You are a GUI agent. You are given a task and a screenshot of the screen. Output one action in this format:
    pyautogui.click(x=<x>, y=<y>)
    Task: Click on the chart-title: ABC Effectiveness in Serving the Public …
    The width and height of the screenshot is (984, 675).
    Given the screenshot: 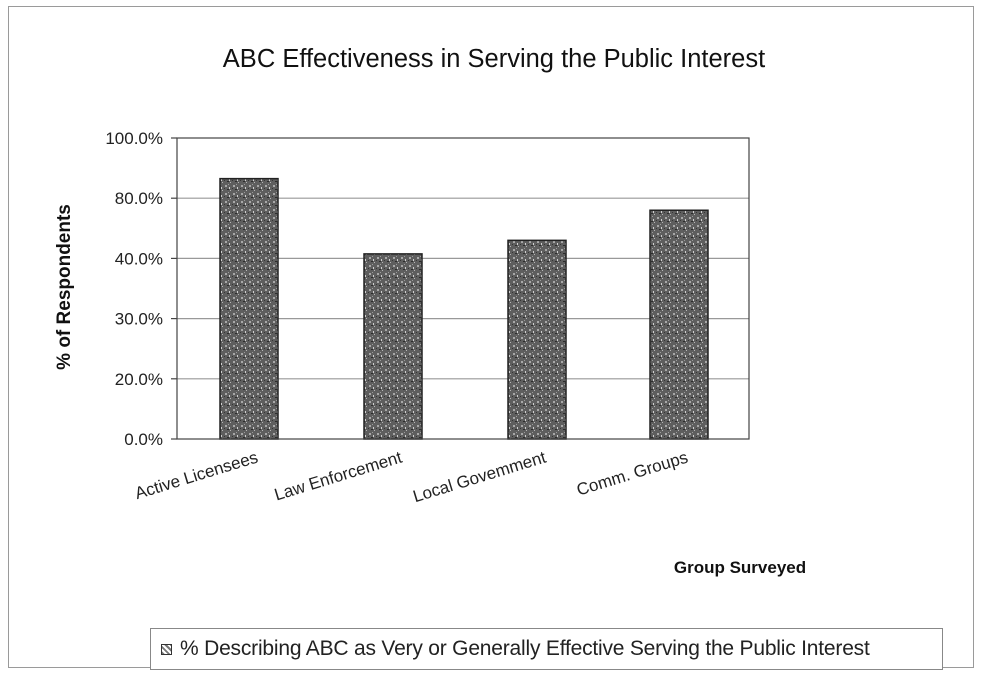 What is the action you would take?
    pyautogui.click(x=494, y=59)
    